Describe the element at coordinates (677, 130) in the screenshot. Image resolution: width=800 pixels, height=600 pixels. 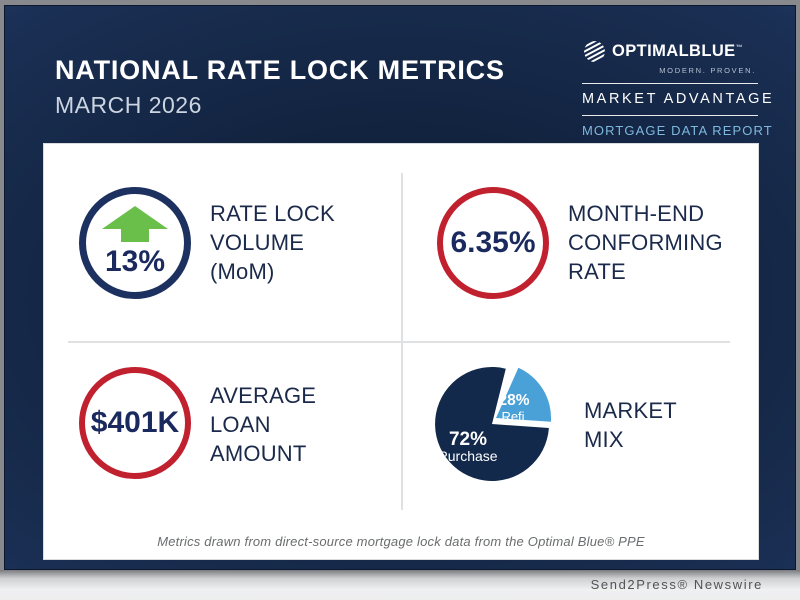
I see `report-name: MORTGAGE DATA REPORT` at that location.